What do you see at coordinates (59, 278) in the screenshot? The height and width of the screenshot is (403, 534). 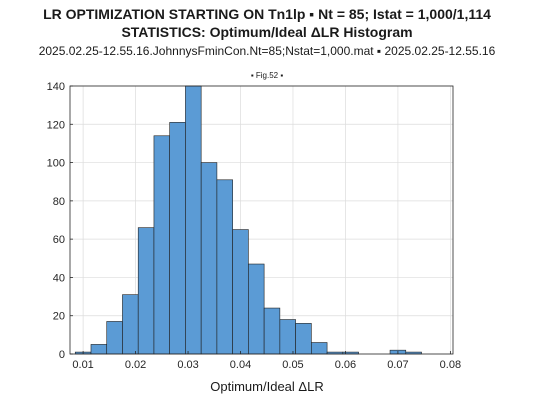 I see `y-tick-label: 40` at bounding box center [59, 278].